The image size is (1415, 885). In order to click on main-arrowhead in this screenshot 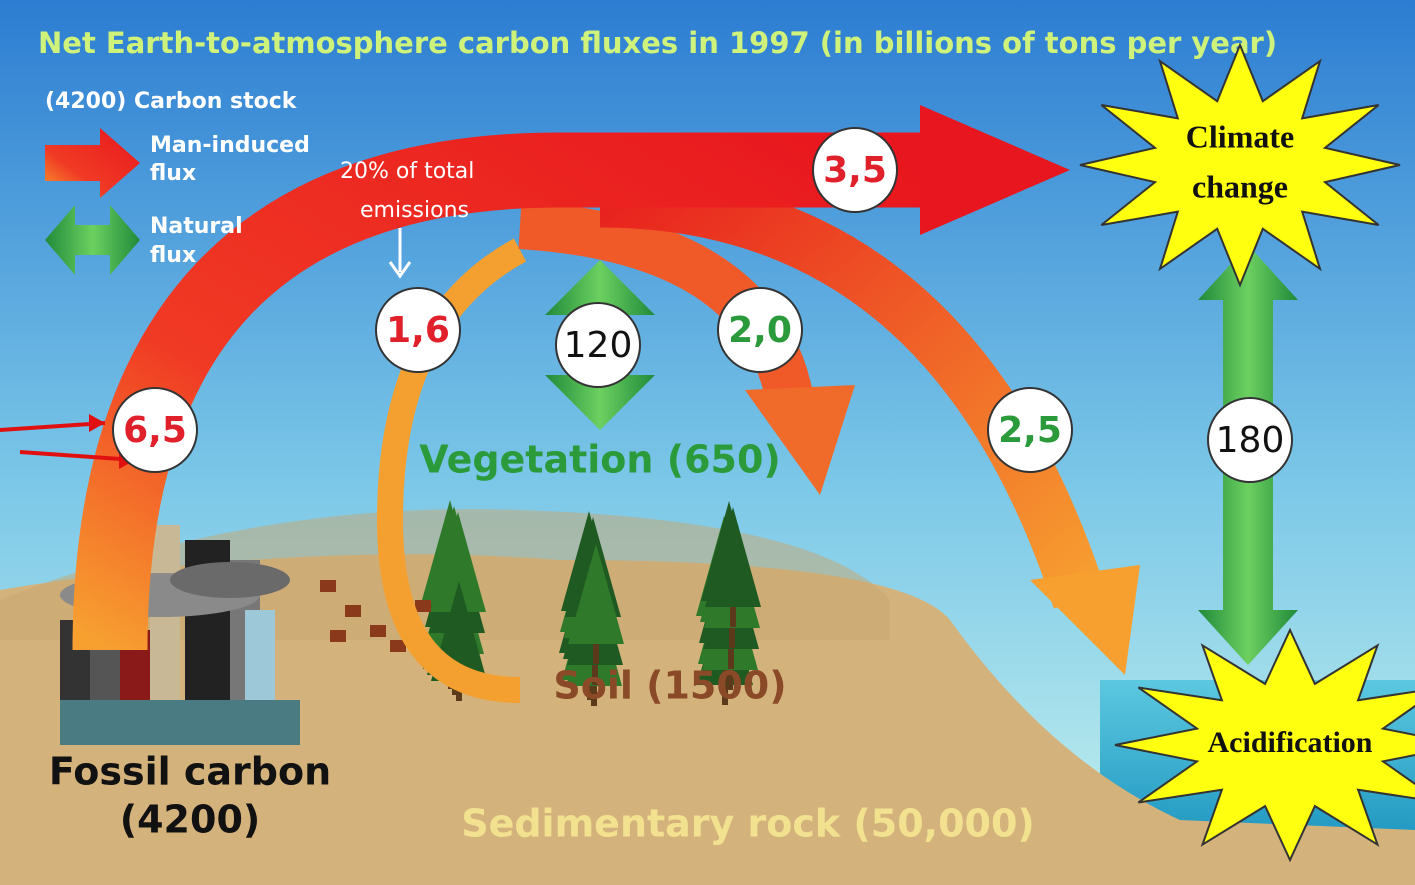, I will do `click(995, 170)`.